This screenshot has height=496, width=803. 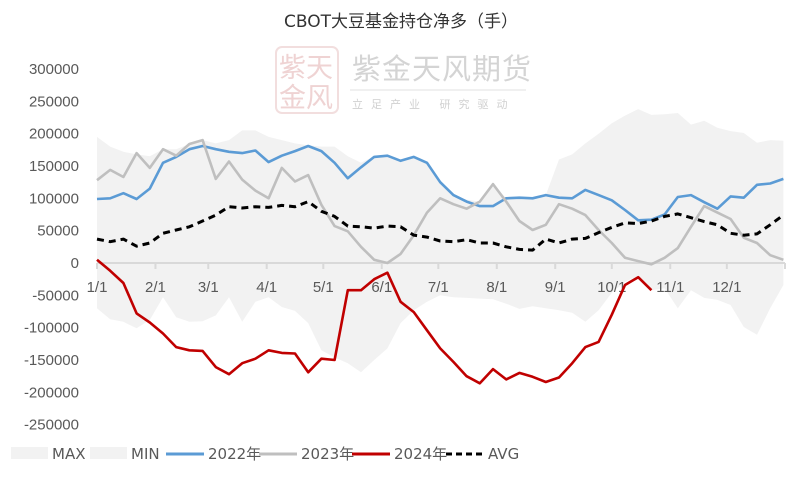 I want to click on legend-label-2024: 2024年, so click(x=420, y=454).